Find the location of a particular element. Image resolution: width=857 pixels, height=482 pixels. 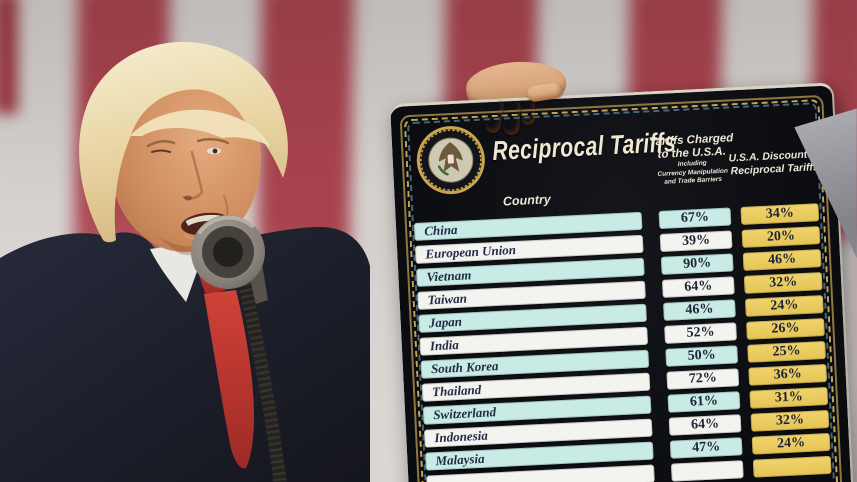

discounted-cell: 36% is located at coordinates (788, 375).